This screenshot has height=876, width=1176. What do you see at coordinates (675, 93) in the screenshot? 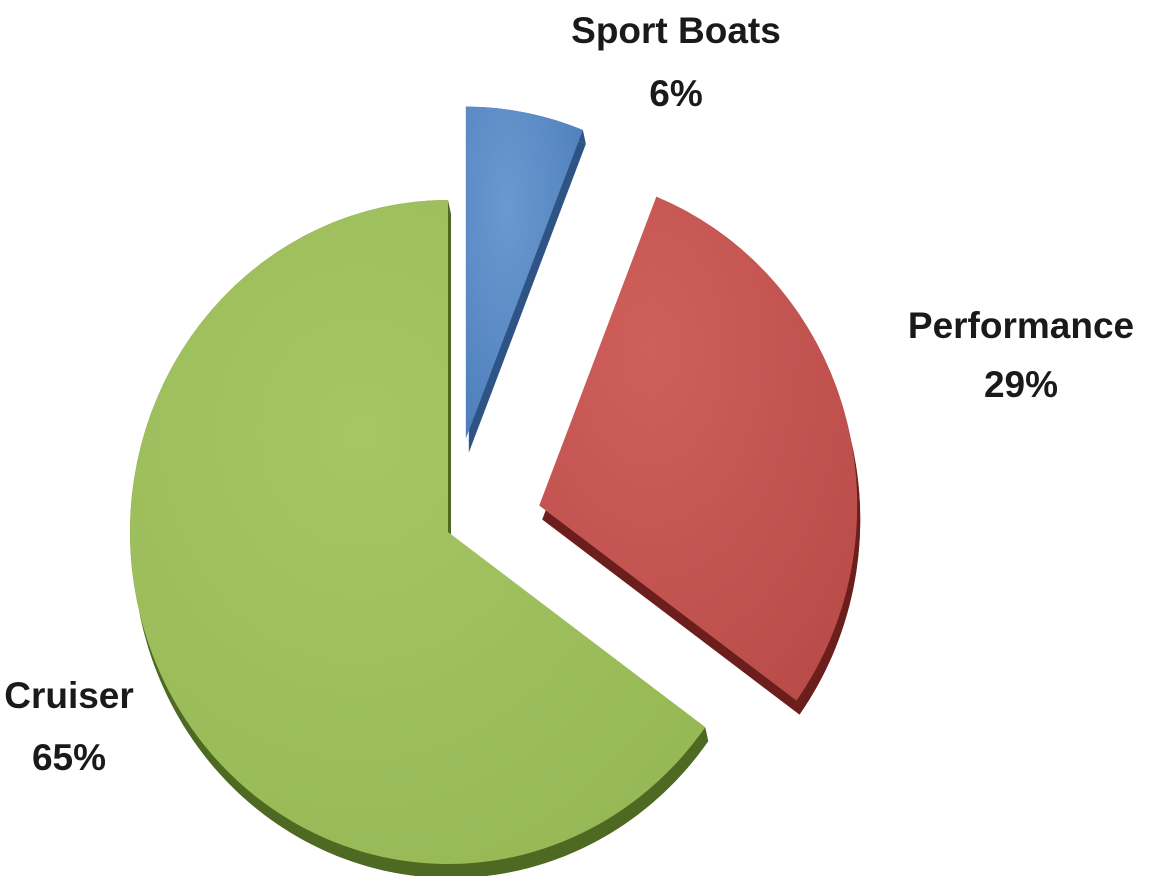
I see `data-label-percent-sport-boats: 6%` at bounding box center [675, 93].